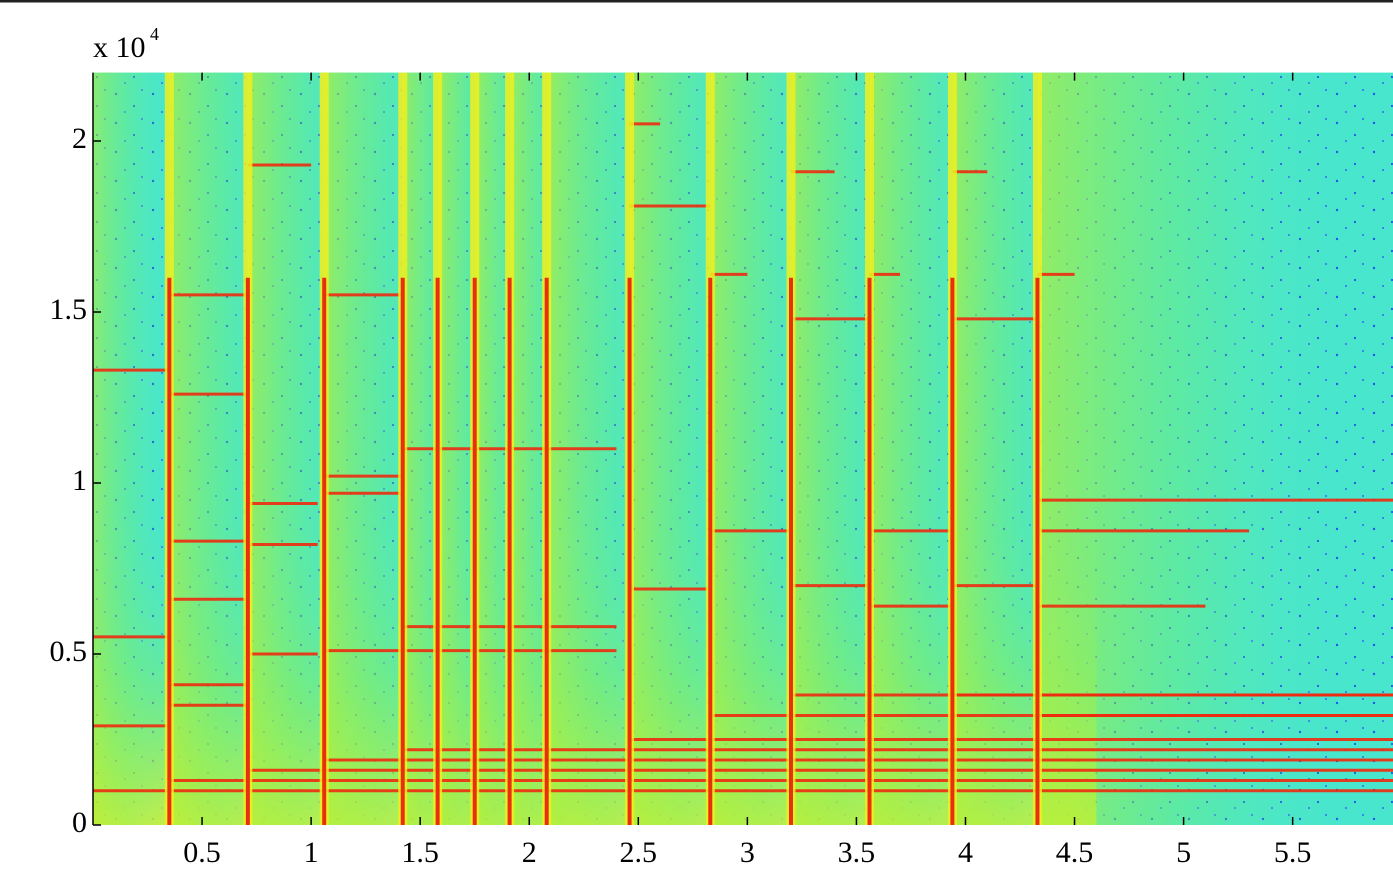 The image size is (1393, 884). Describe the element at coordinates (529, 852) in the screenshot. I see `x-tick-label: 2` at that location.